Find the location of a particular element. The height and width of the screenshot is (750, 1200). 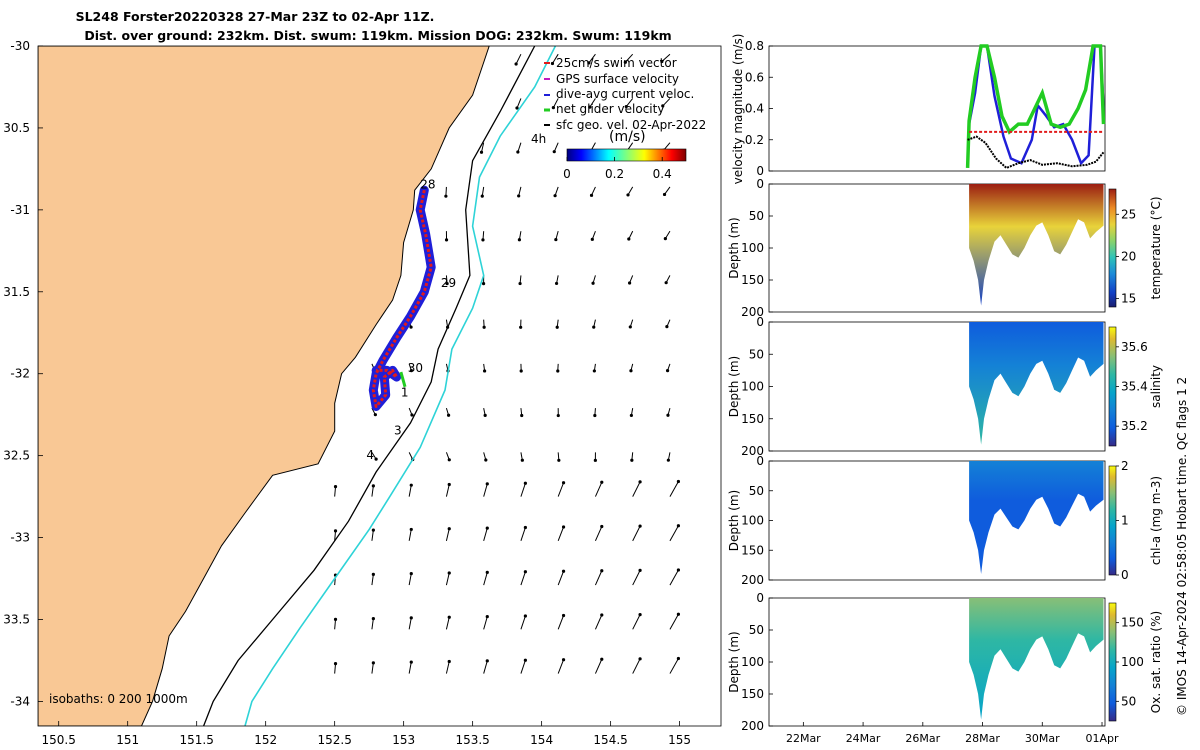

colorbar-tick-label: 0.4 is located at coordinates (662, 174).